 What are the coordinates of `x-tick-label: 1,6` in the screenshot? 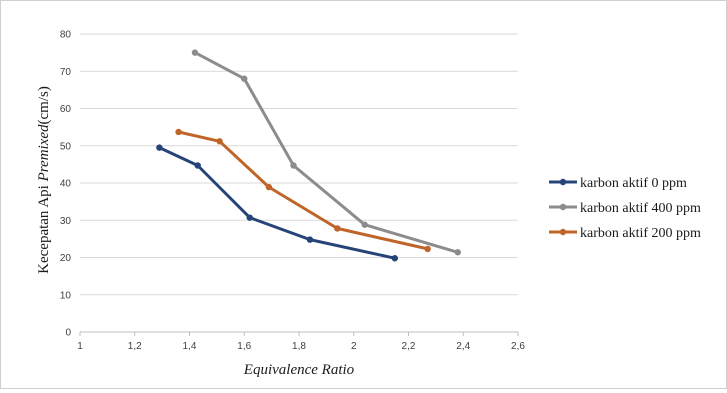 It's located at (244, 346).